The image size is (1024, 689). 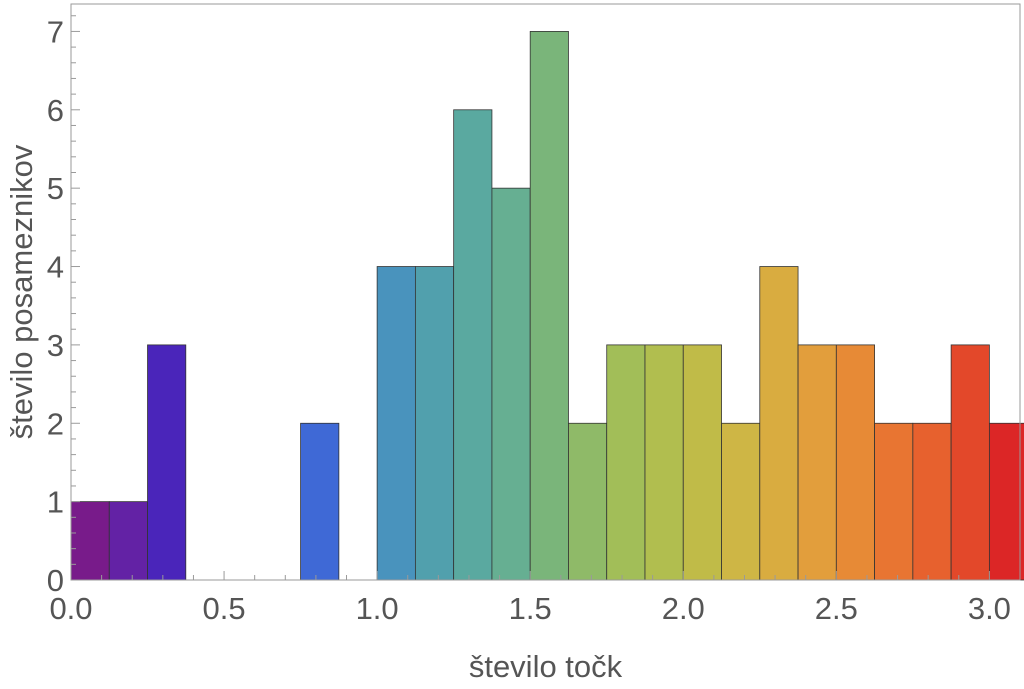 I want to click on x-tick-label: 3.0, so click(x=989, y=608).